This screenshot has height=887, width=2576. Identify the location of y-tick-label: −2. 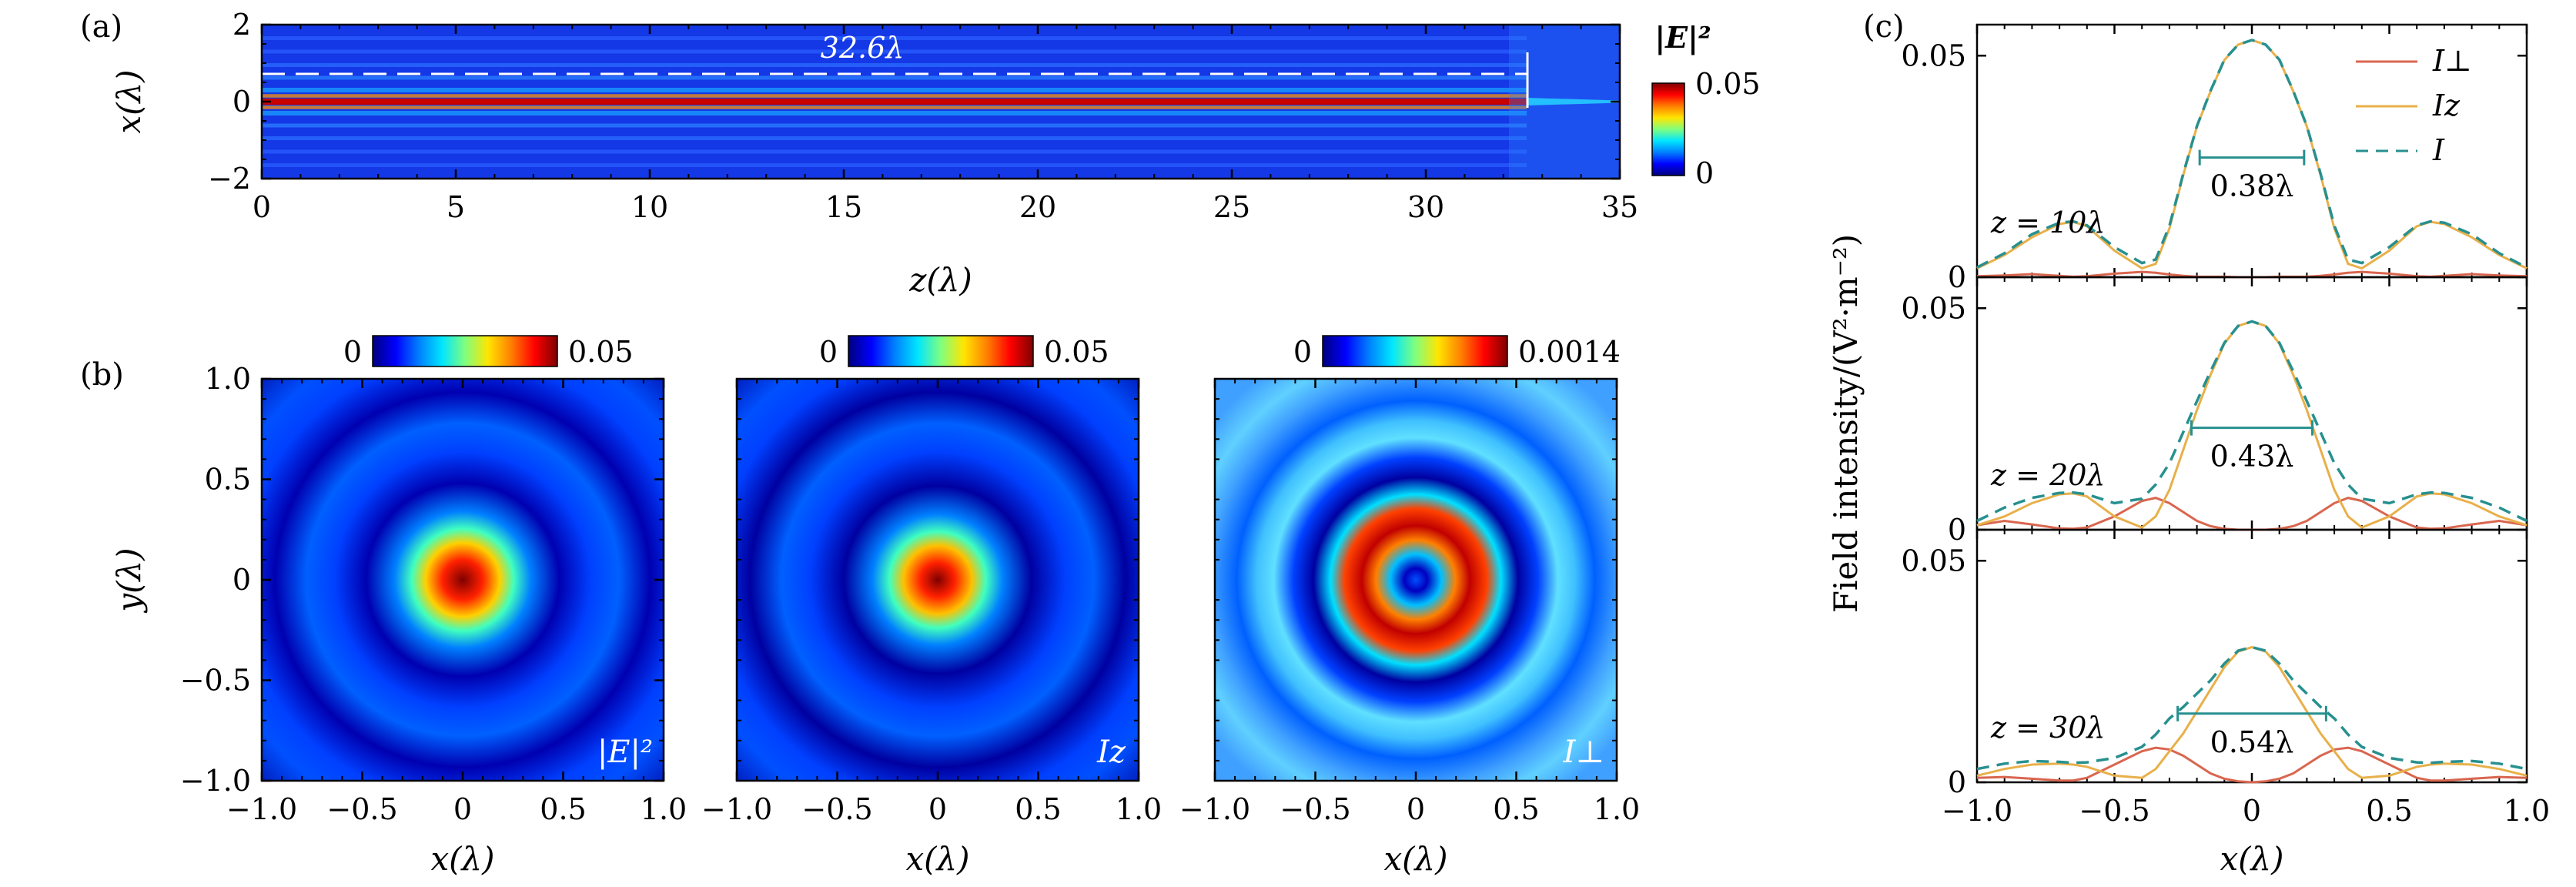
(229, 179).